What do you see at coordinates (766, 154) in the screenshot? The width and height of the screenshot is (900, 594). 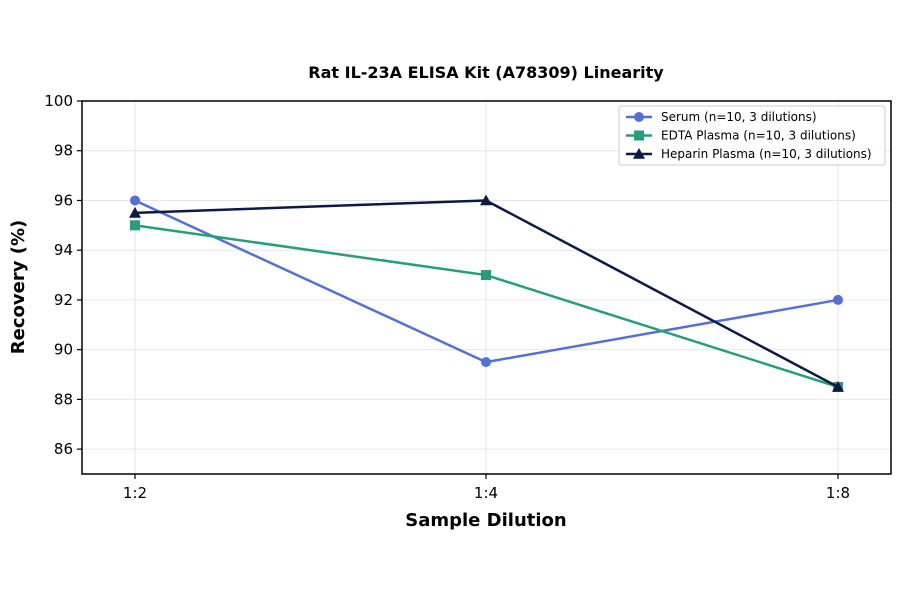 I see `legend-label: Heparin Plasma (n=10, 3 dilutions)` at bounding box center [766, 154].